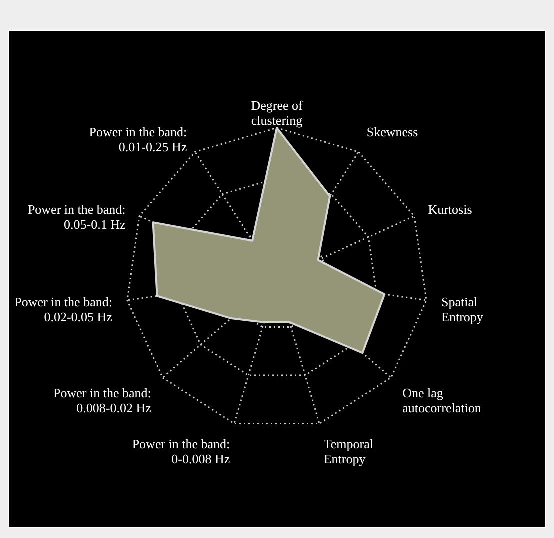 The height and width of the screenshot is (538, 554). Describe the element at coordinates (77, 217) in the screenshot. I see `spoke-label: Power in the band: 0.05-0.1 Hz` at that location.